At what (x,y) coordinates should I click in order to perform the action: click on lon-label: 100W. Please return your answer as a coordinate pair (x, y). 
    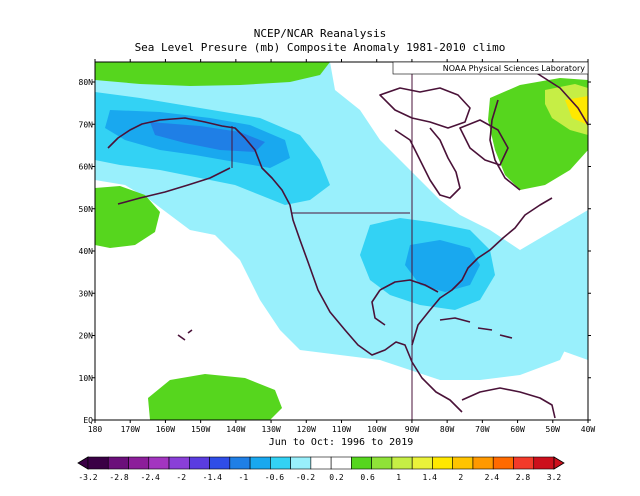
    Looking at the image, I should click on (376, 429).